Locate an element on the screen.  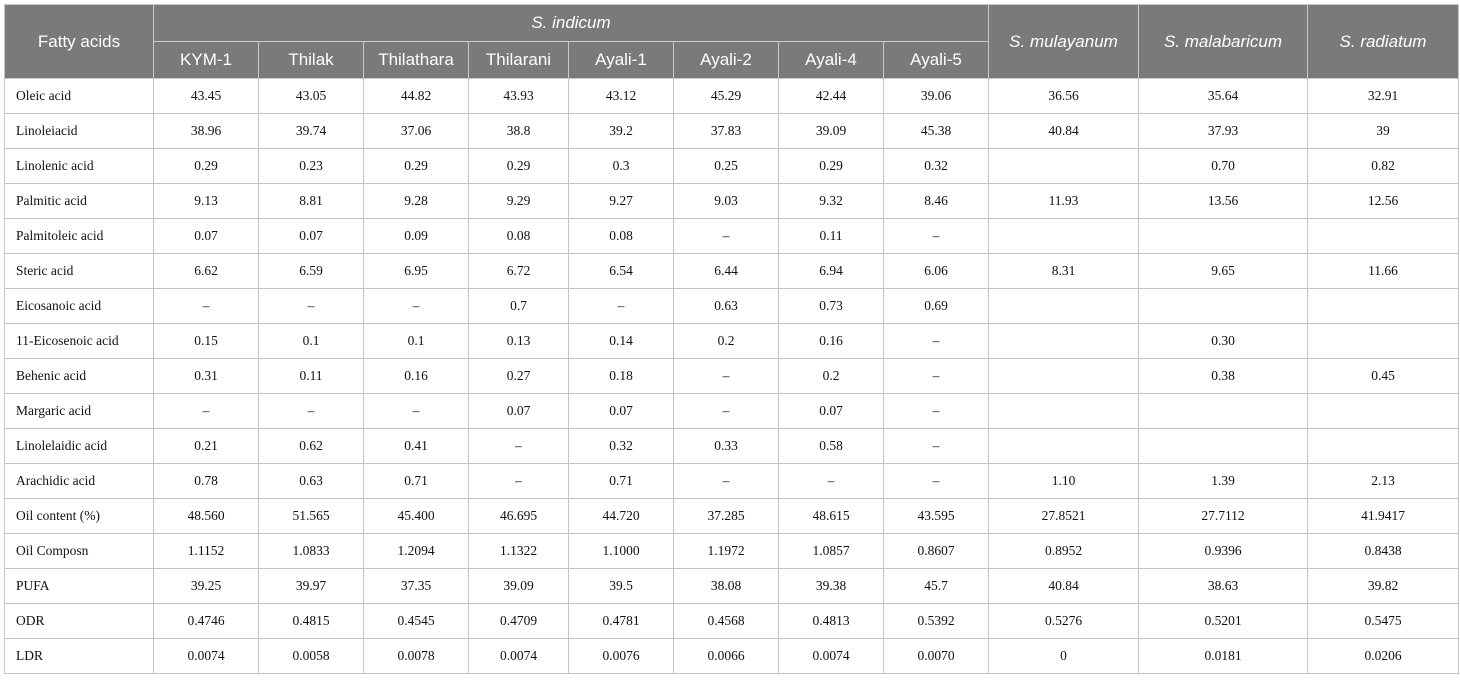
table-cell: 0.08 is located at coordinates (621, 236).